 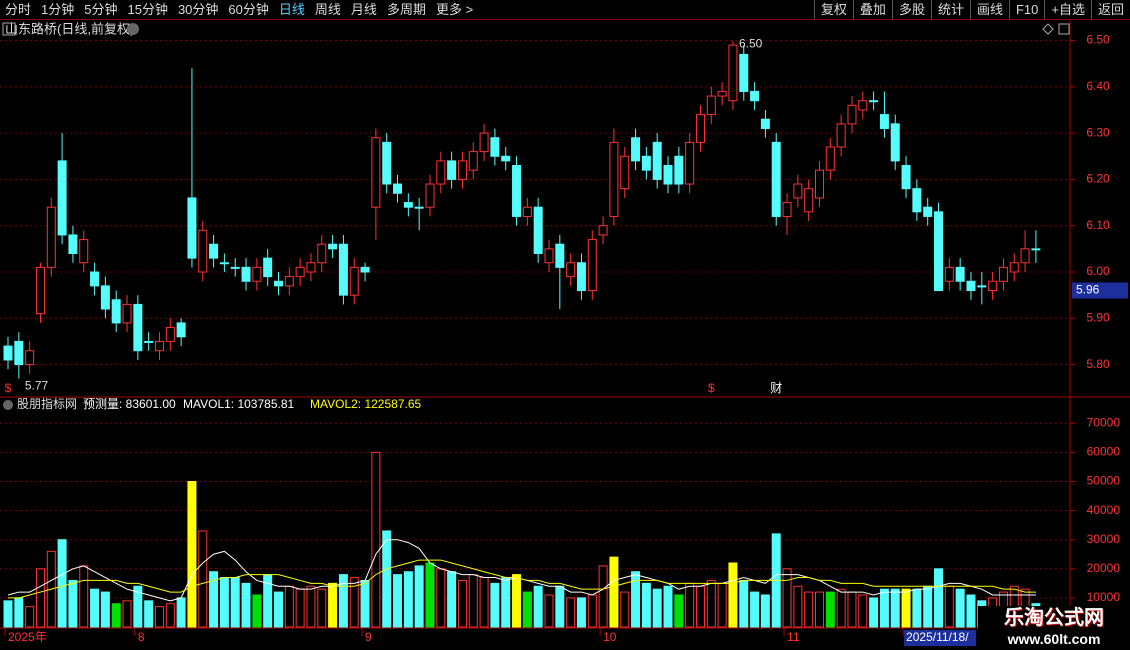 I want to click on y-tick-label: 30000, so click(x=1104, y=539).